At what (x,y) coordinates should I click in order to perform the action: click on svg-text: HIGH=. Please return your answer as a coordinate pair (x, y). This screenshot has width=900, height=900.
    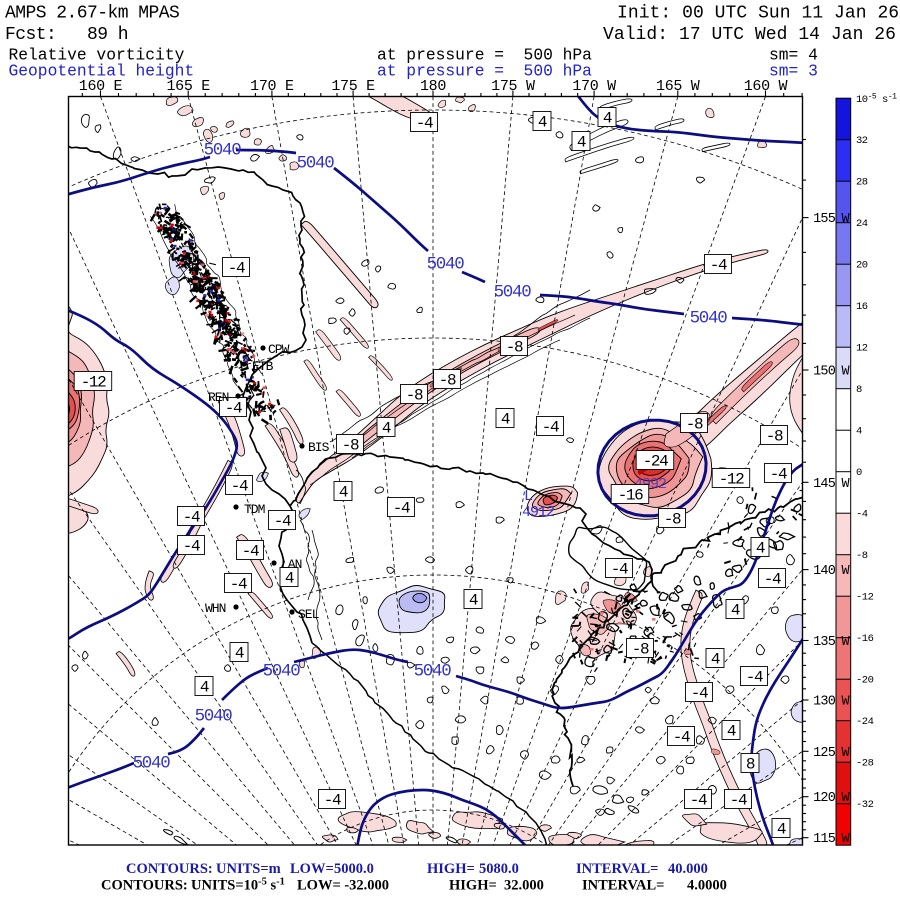
    Looking at the image, I should click on (451, 869).